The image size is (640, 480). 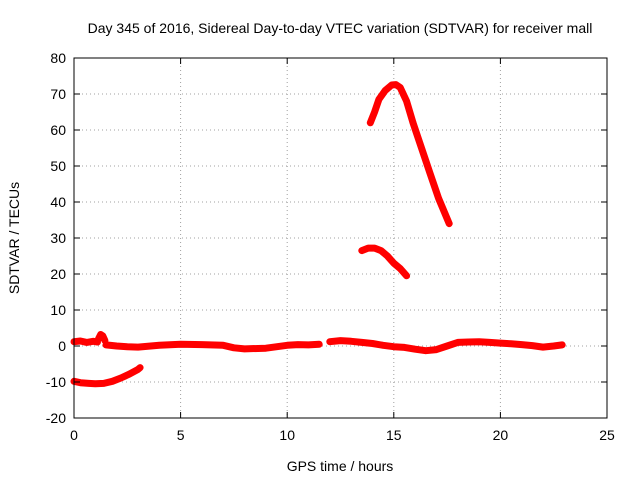 What do you see at coordinates (62, 346) in the screenshot?
I see `y-tick-label: 0` at bounding box center [62, 346].